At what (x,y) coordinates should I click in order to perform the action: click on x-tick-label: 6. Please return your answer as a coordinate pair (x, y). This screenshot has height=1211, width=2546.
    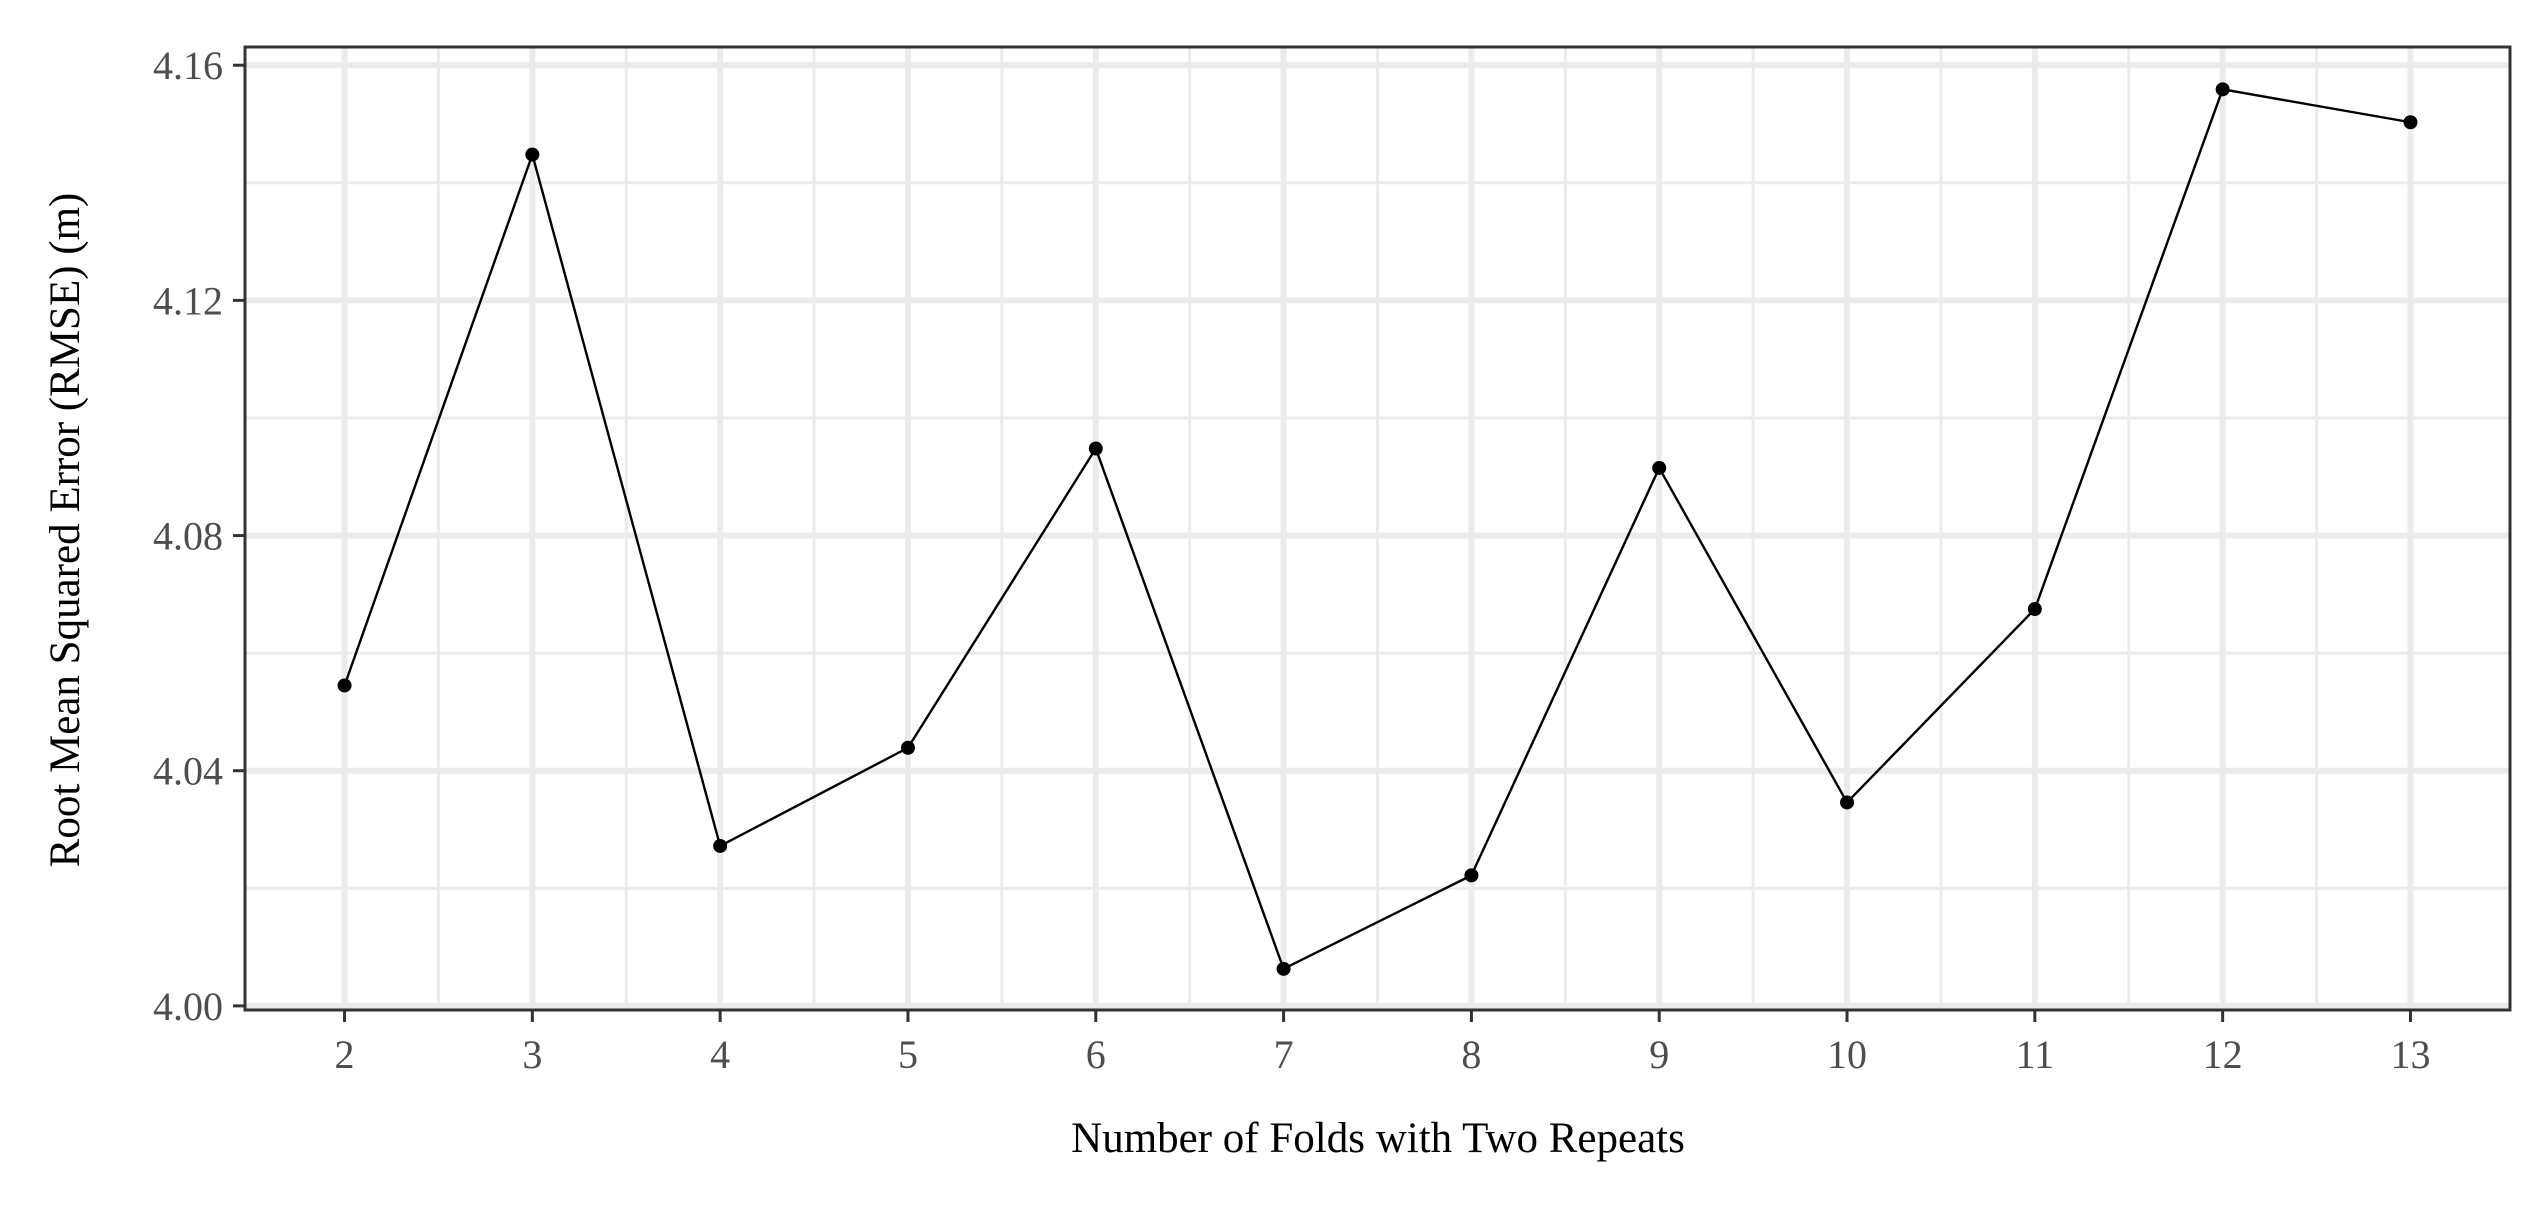
    Looking at the image, I should click on (1096, 1054).